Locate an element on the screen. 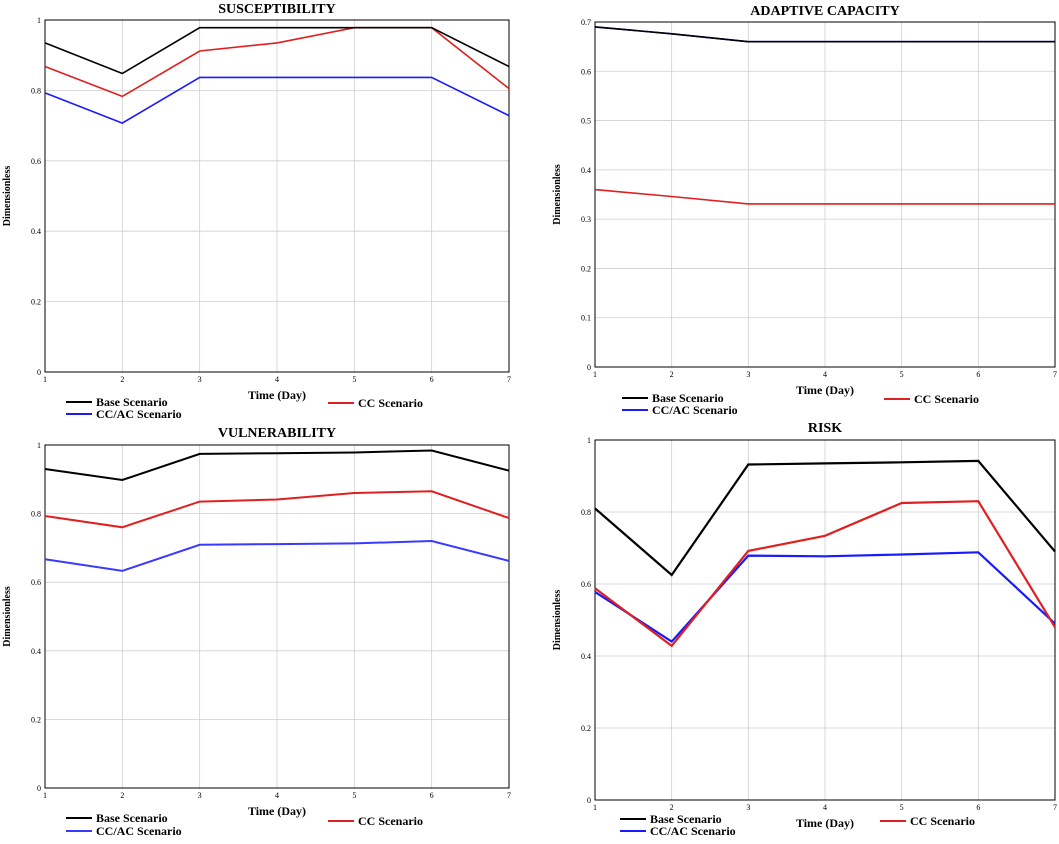 This screenshot has width=1059, height=844. y-tick-label: 0.5 is located at coordinates (586, 121).